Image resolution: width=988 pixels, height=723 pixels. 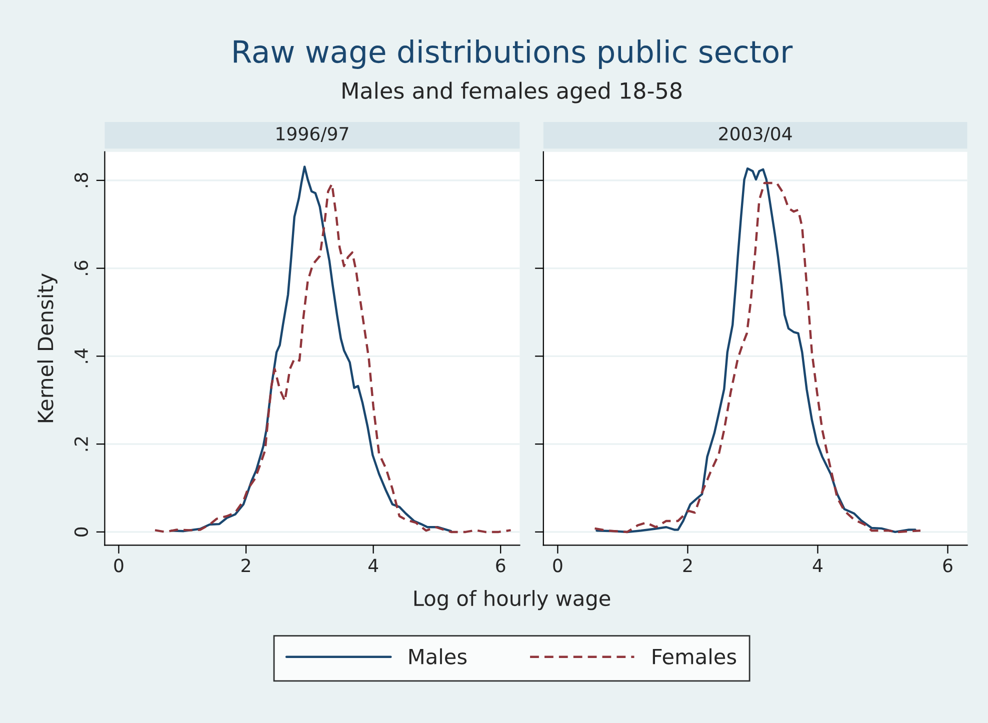 What do you see at coordinates (81, 180) in the screenshot?
I see `y-tick-label: .8` at bounding box center [81, 180].